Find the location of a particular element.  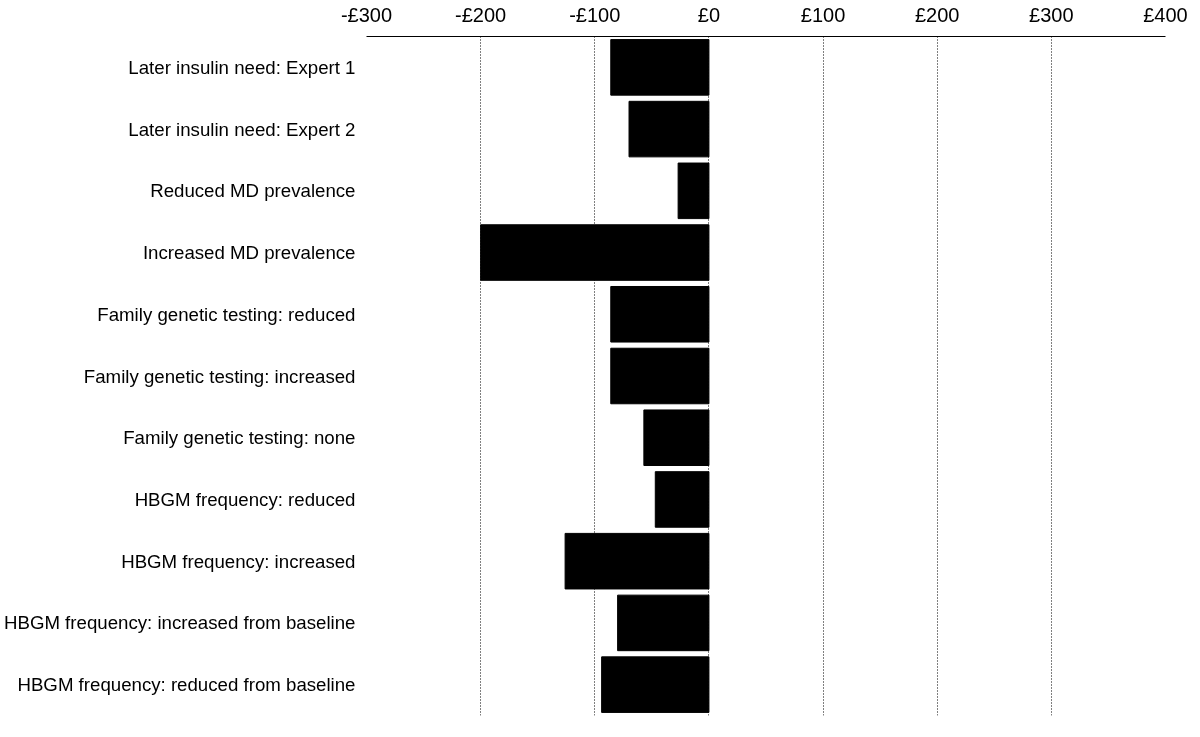

y-tick-label: HBGM frequency: increased is located at coordinates (238, 561).